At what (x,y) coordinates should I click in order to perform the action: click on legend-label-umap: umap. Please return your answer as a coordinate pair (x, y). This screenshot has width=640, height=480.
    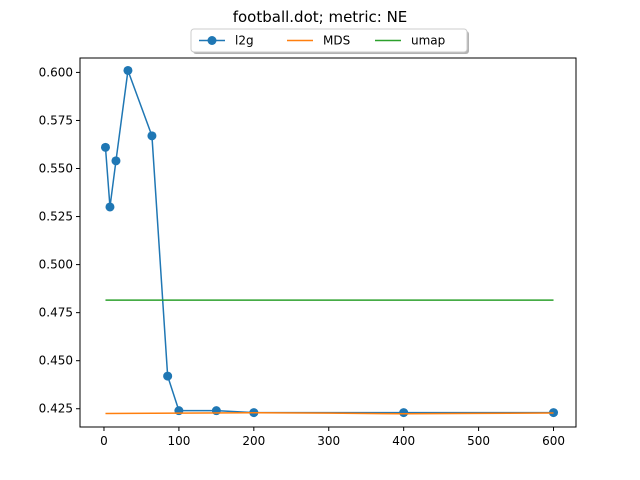
    Looking at the image, I should click on (428, 41).